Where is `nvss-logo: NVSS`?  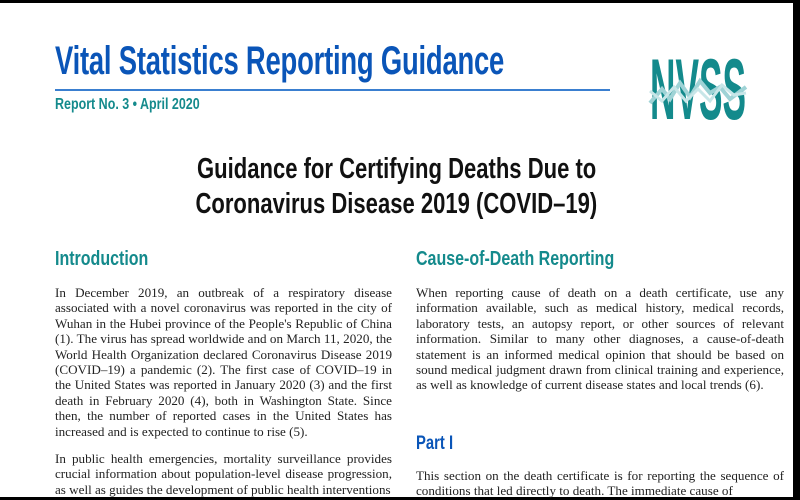
nvss-logo: NVSS is located at coordinates (698, 83).